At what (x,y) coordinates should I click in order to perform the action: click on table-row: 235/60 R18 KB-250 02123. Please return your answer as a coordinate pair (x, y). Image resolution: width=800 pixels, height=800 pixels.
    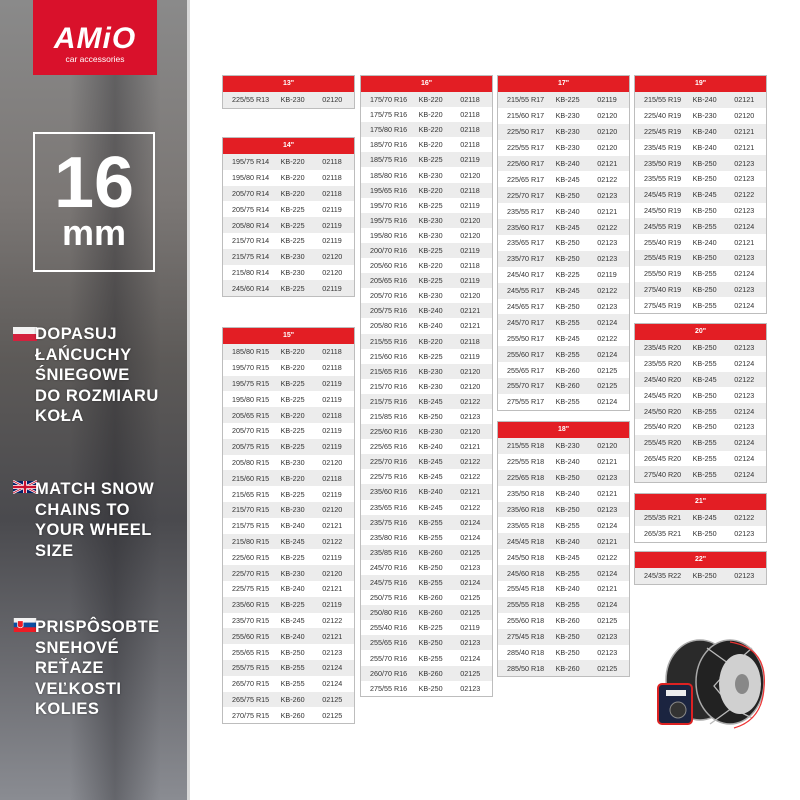
    Looking at the image, I should click on (563, 509).